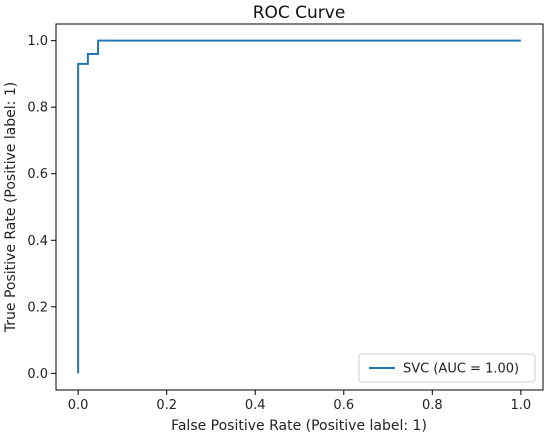  What do you see at coordinates (37, 241) in the screenshot?
I see `y-tick-label: 0.4` at bounding box center [37, 241].